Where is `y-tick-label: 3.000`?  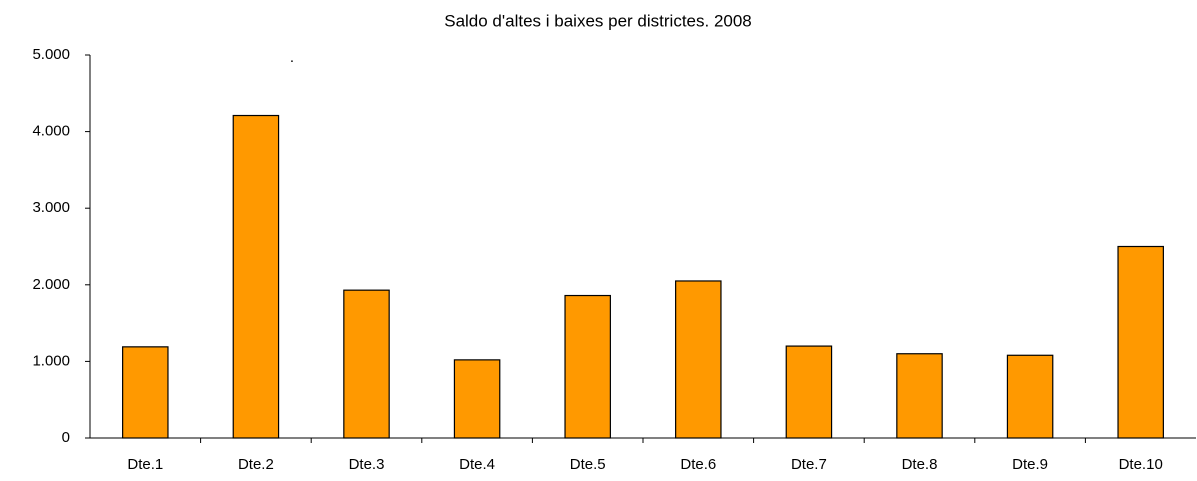
y-tick-label: 3.000 is located at coordinates (51, 207).